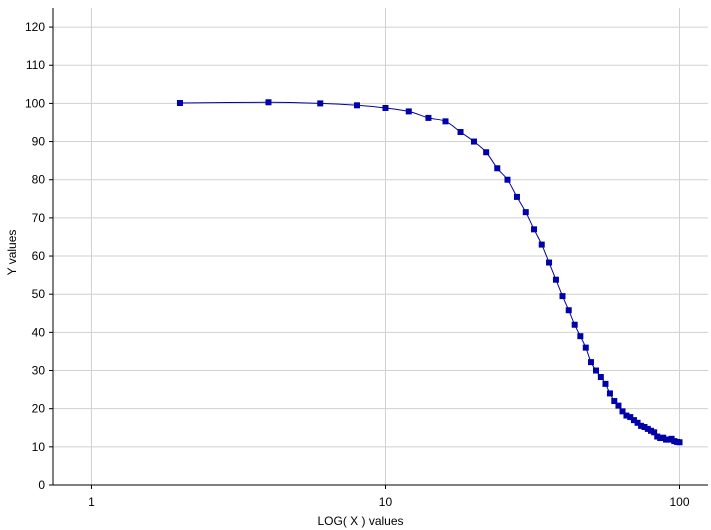 This screenshot has height=530, width=711. I want to click on y-tick-label: 60, so click(39, 256).